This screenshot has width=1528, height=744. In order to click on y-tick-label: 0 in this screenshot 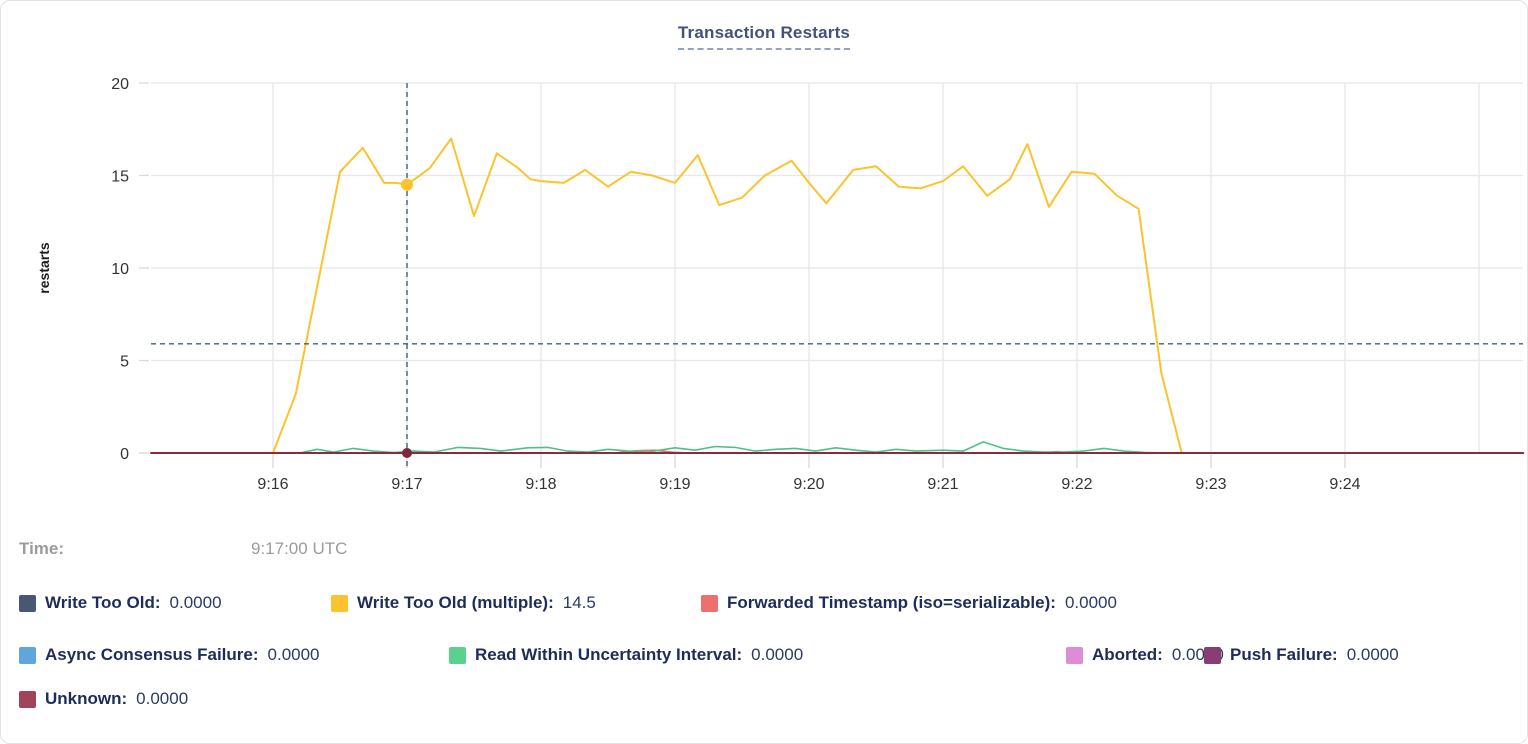, I will do `click(124, 454)`.